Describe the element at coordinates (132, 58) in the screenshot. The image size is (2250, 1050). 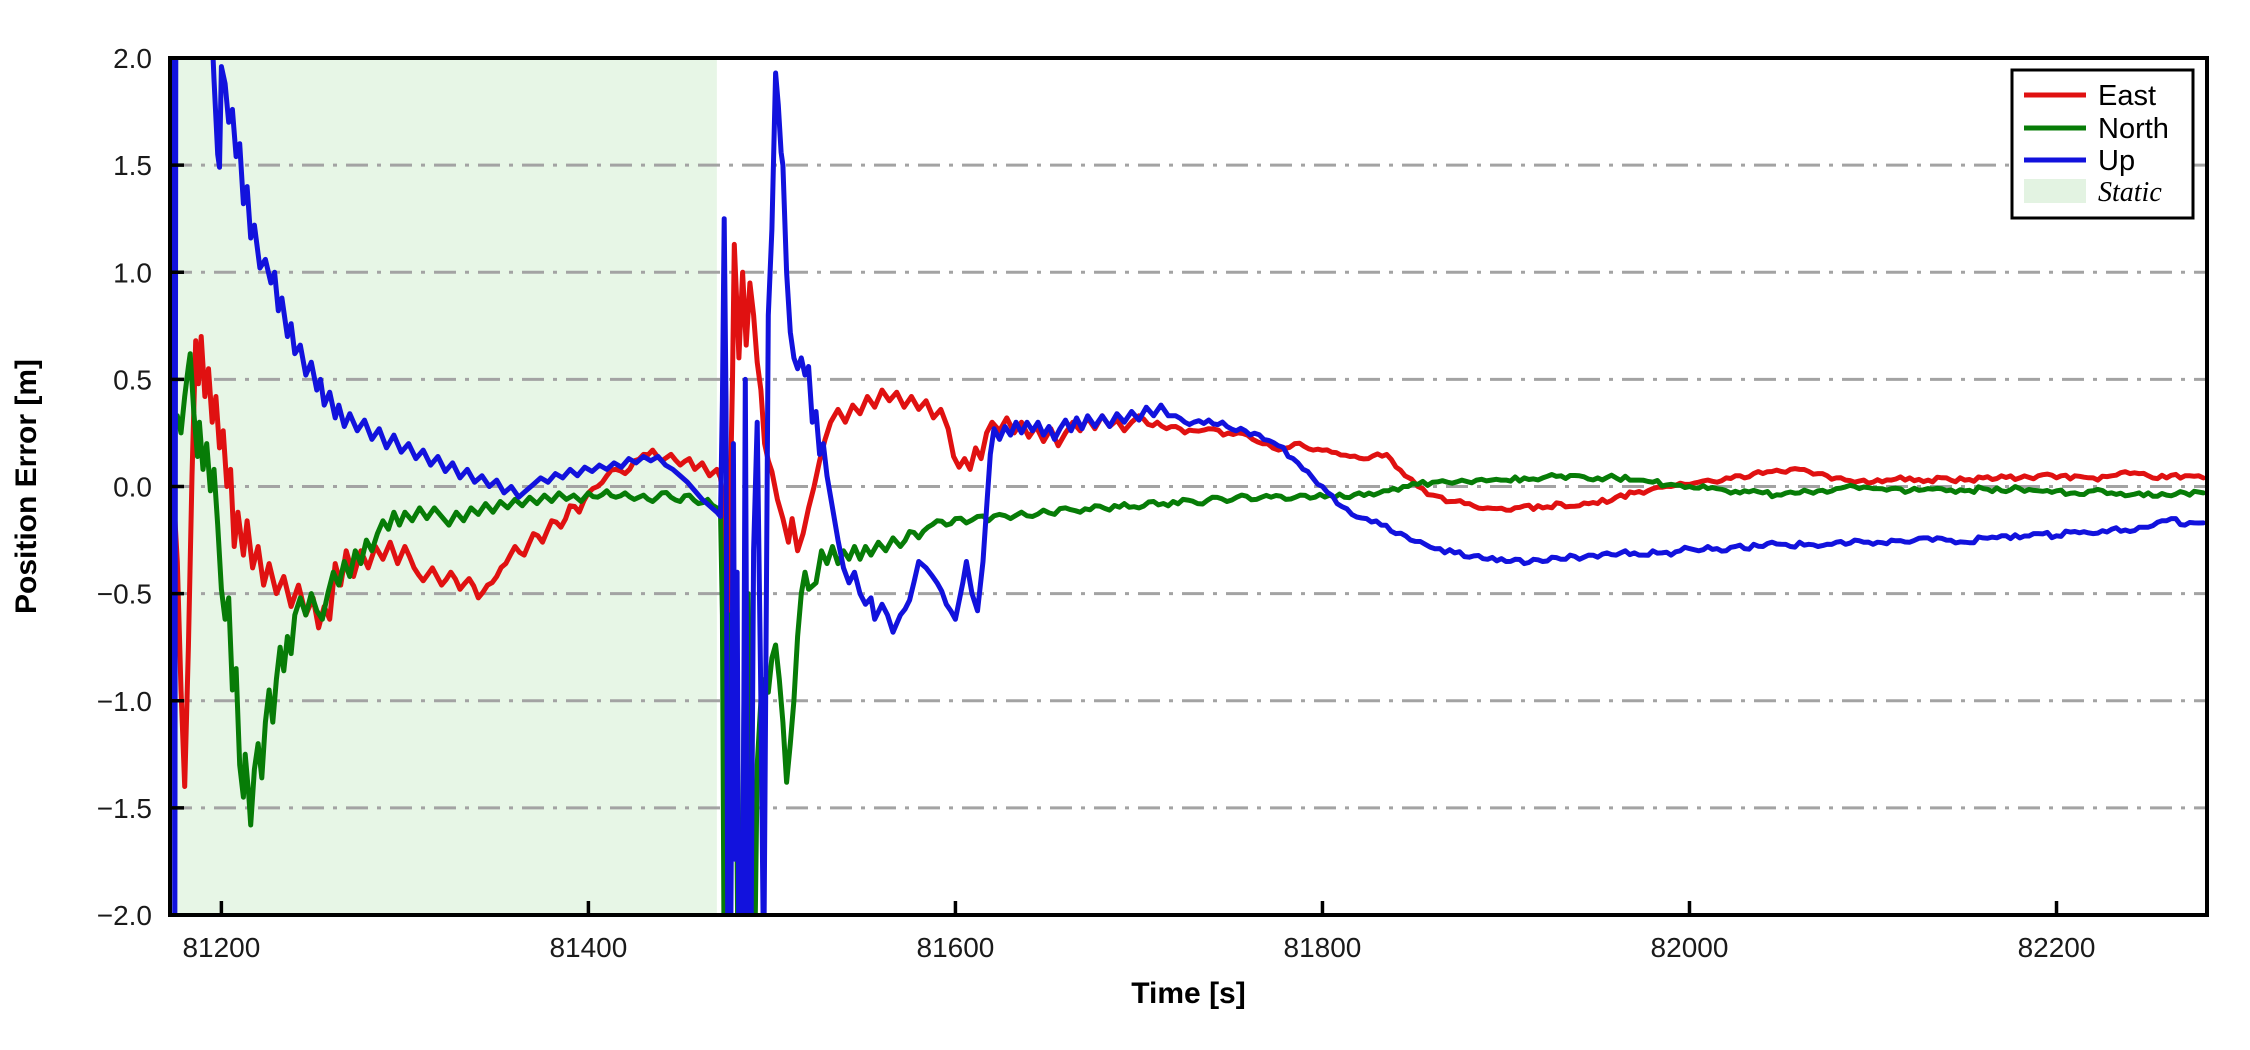
I see `y-tick-label-2.0: 2.0` at that location.